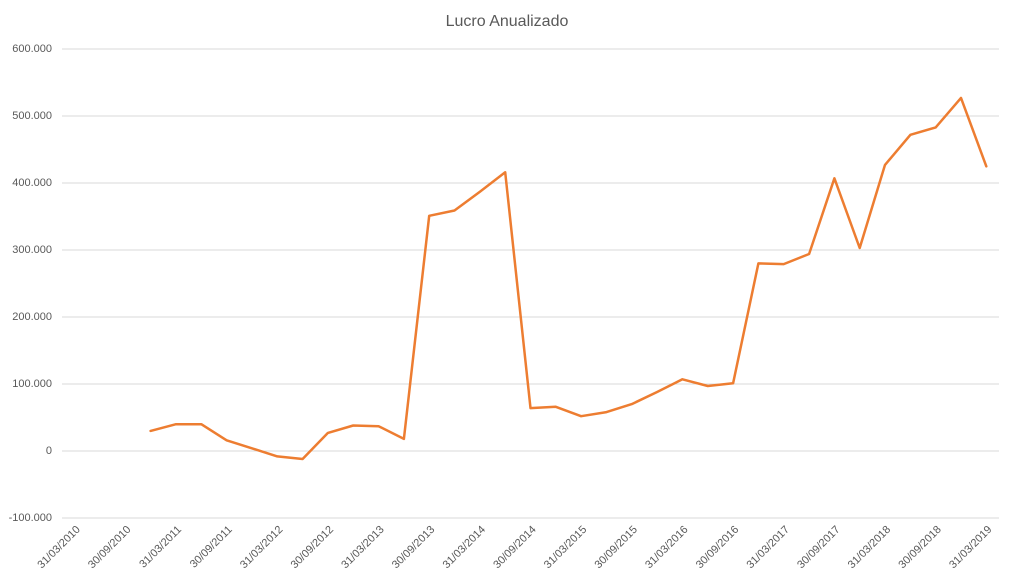 This screenshot has height=586, width=1014. What do you see at coordinates (666, 547) in the screenshot?
I see `x-tick-label: 31/03/2016` at bounding box center [666, 547].